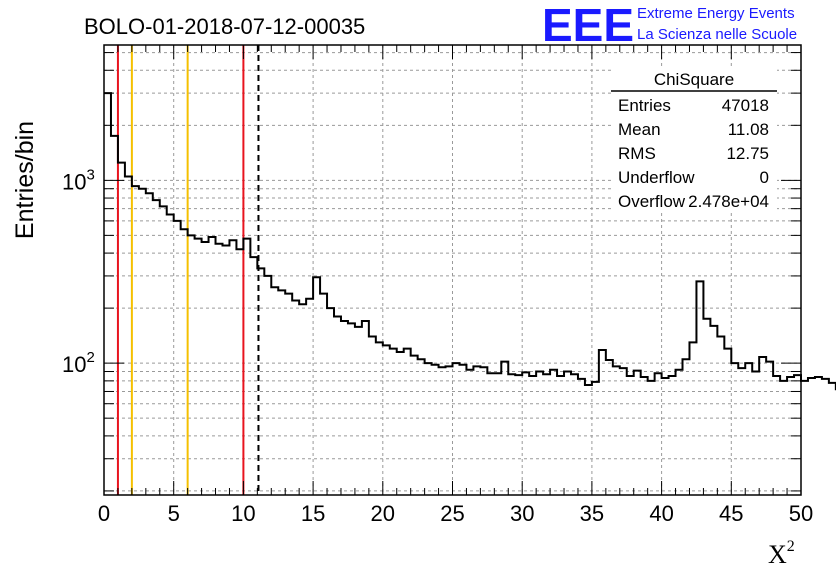 Image resolution: width=836 pixels, height=572 pixels. I want to click on stats-value: 11.08, so click(748, 129).